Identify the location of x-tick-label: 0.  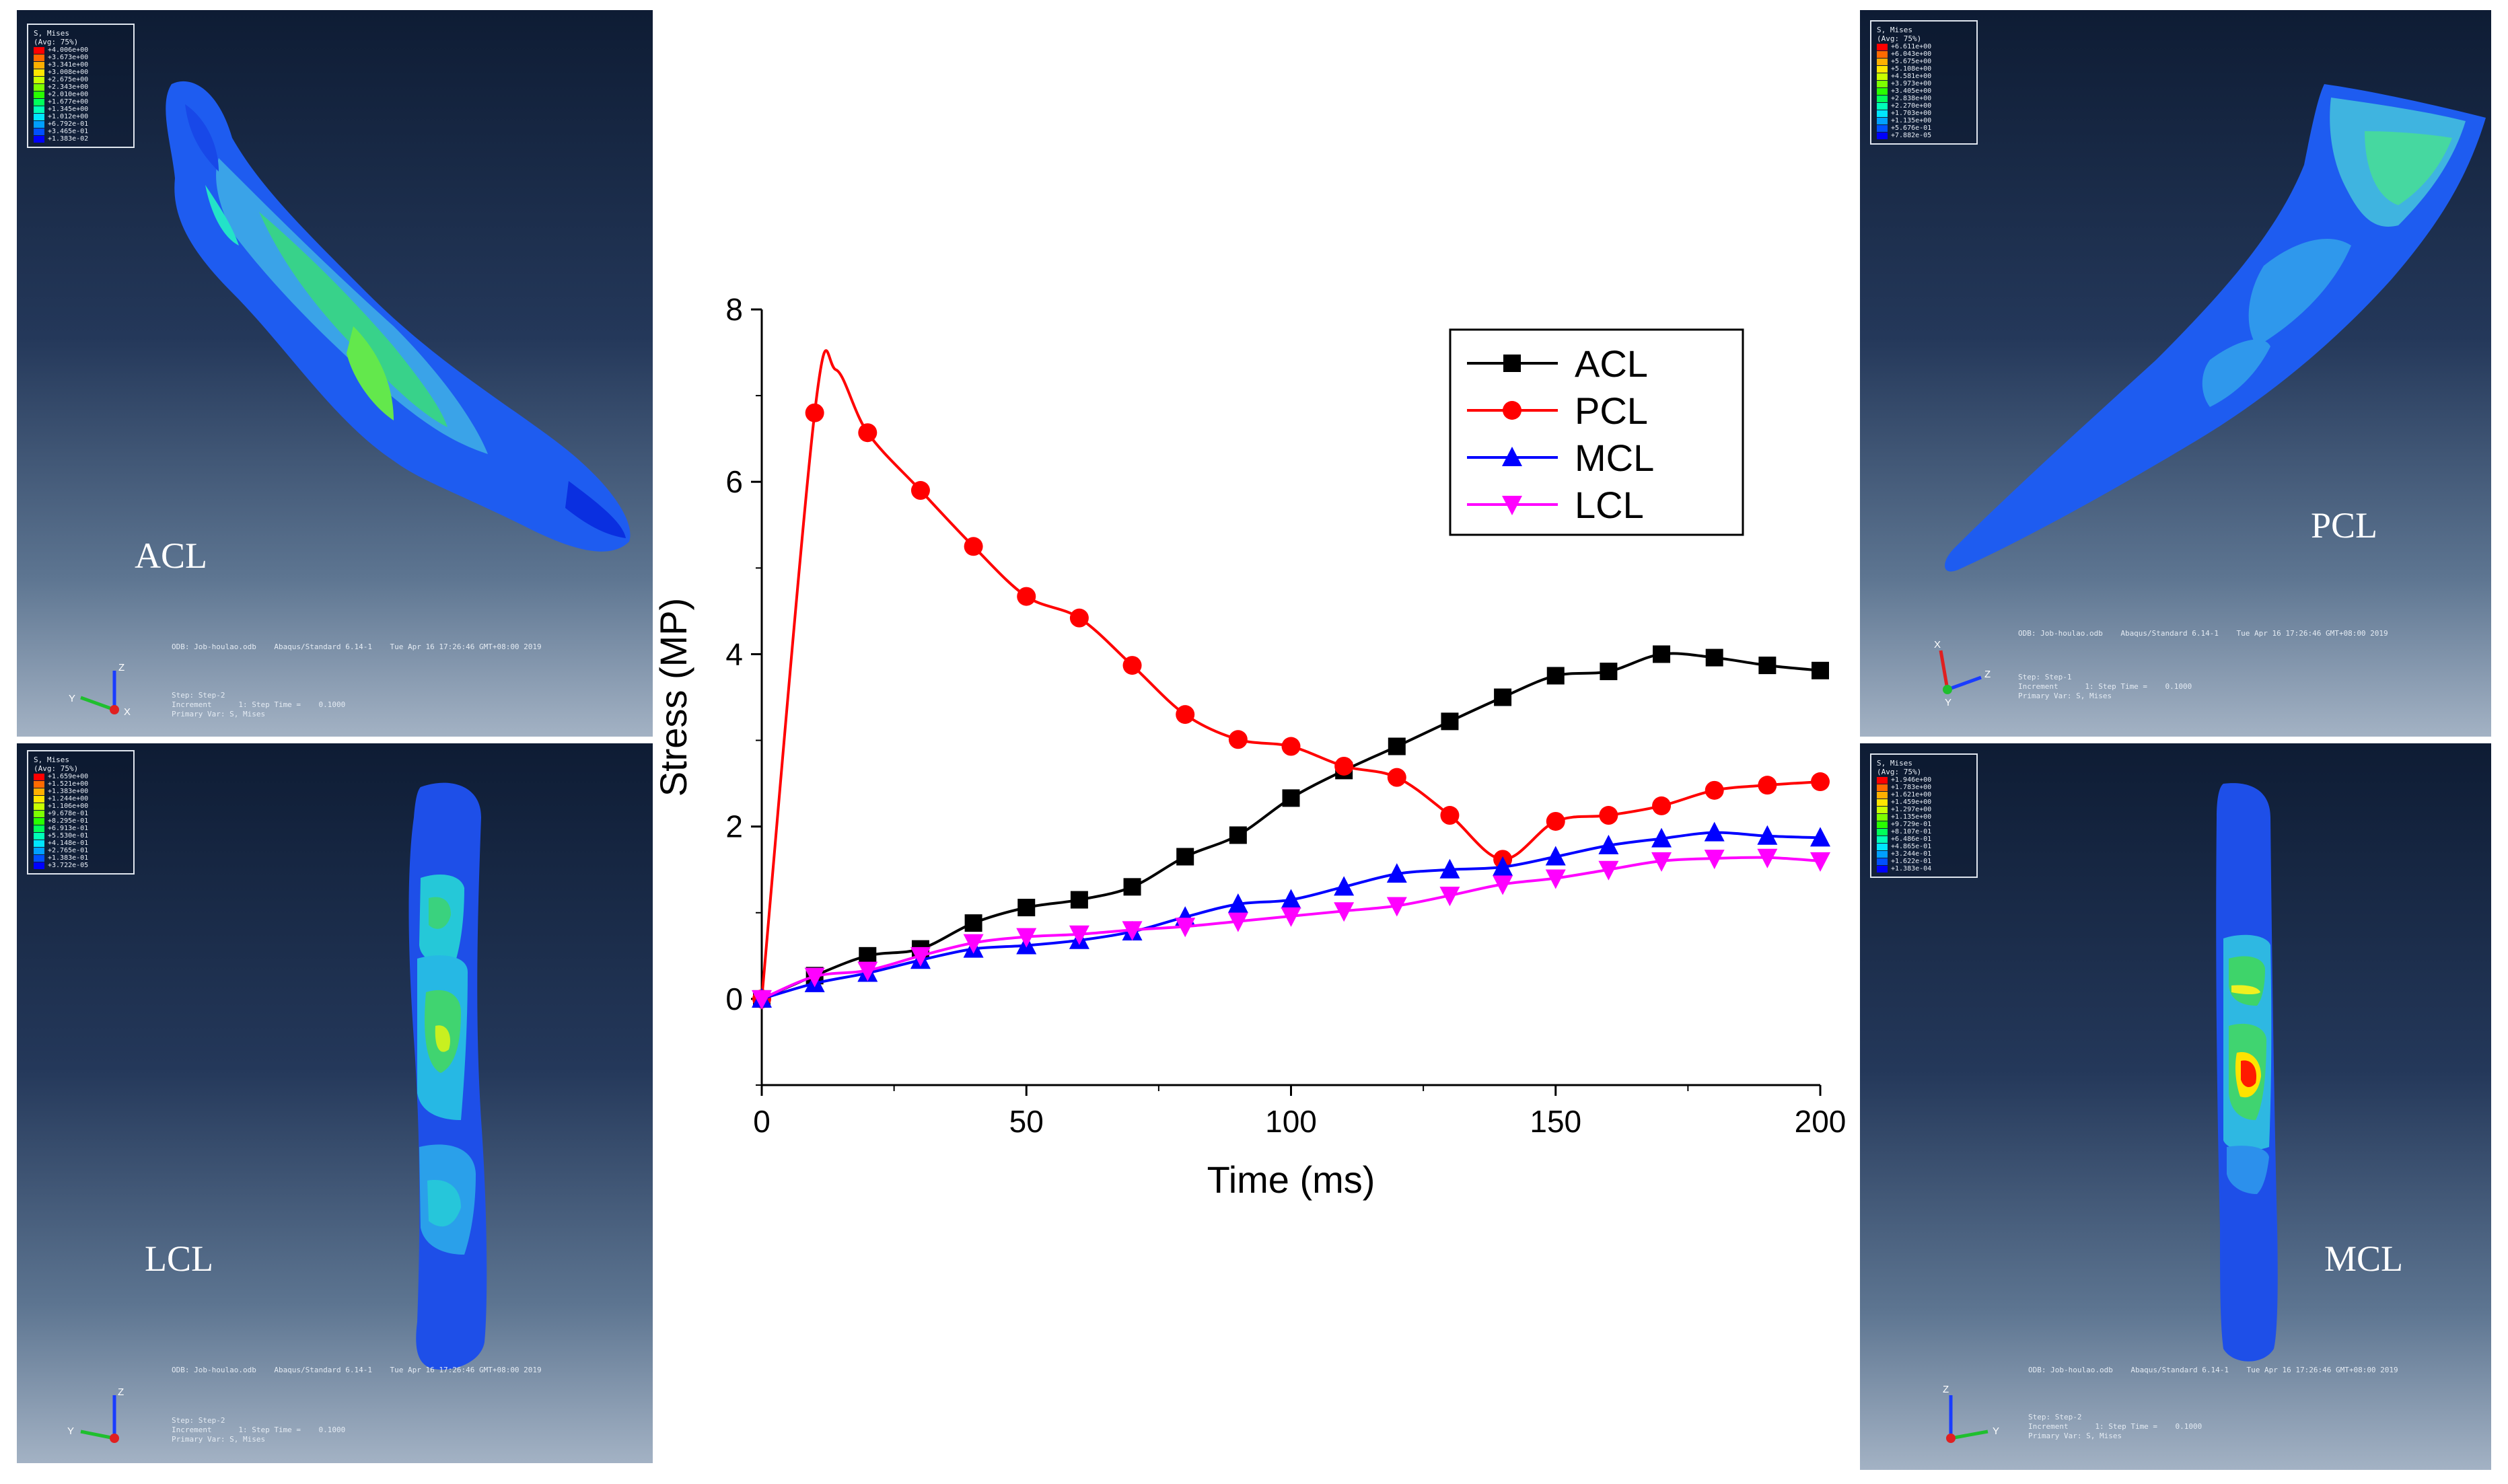
(762, 1121).